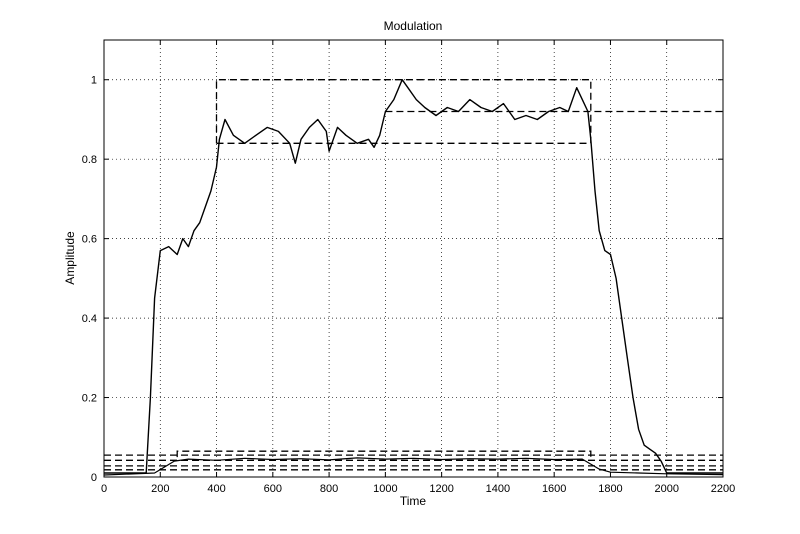  Describe the element at coordinates (160, 489) in the screenshot. I see `x-tick-label: 200` at that location.